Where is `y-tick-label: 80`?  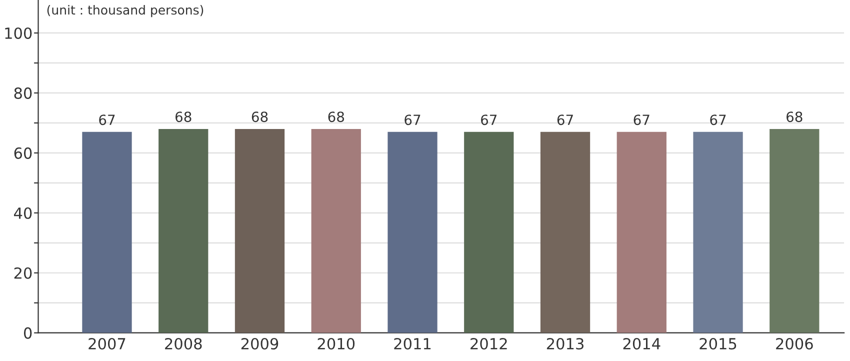 y-tick-label: 80 is located at coordinates (23, 93).